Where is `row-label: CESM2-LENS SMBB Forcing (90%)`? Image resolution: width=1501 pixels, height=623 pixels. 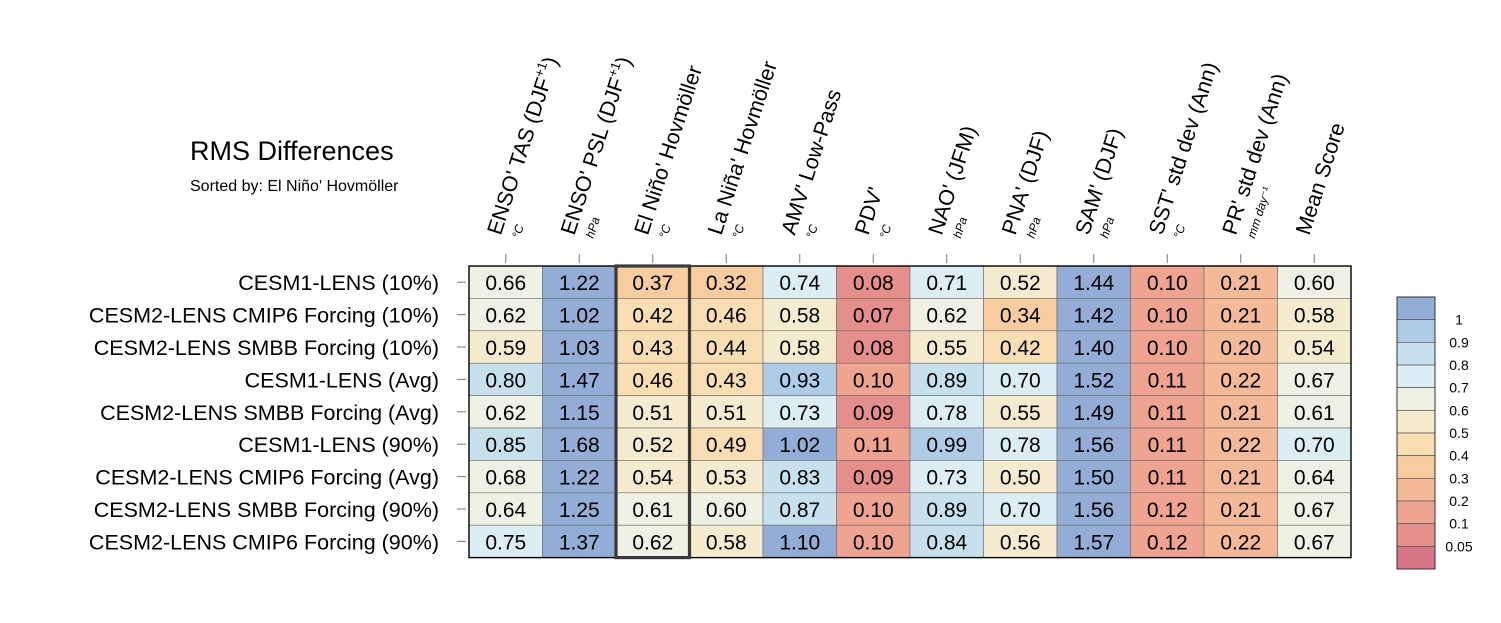
row-label: CESM2-LENS SMBB Forcing (90%) is located at coordinates (266, 510).